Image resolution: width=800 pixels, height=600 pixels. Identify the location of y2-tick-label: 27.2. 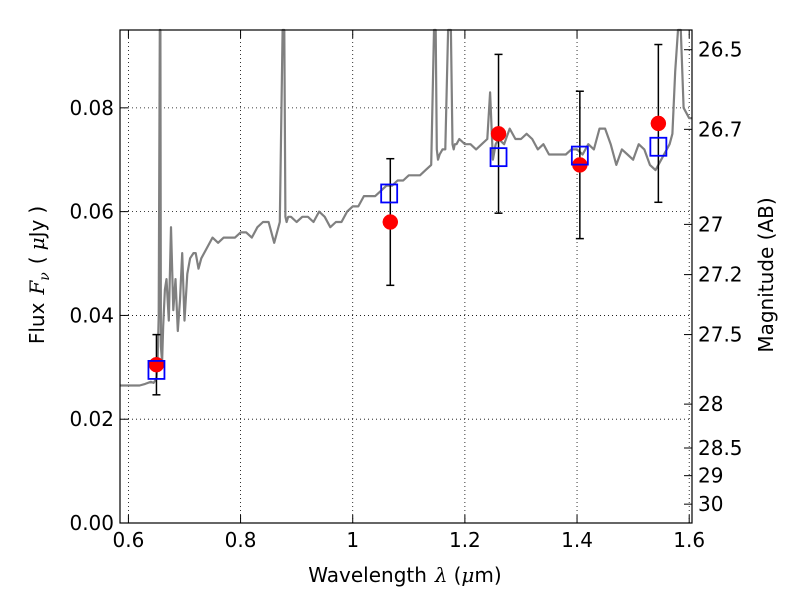
(720, 275).